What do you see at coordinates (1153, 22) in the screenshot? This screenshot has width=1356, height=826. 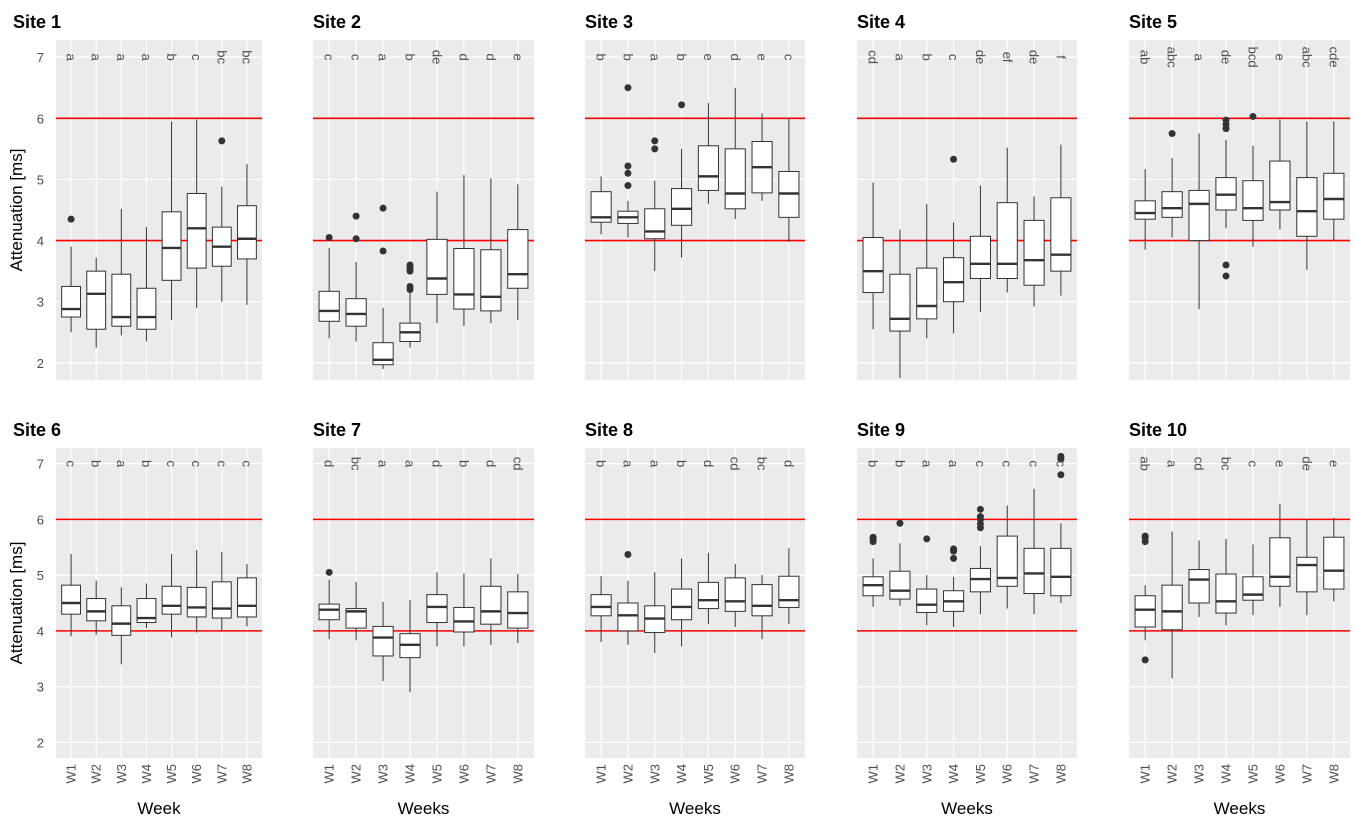 I see `panel-title: Site 5` at bounding box center [1153, 22].